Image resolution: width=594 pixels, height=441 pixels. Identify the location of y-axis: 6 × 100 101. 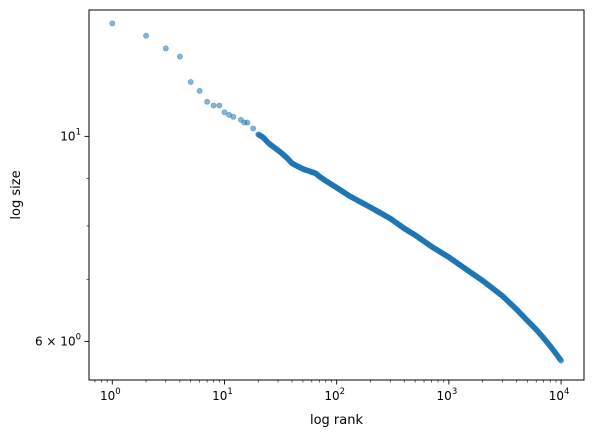
(62, 237).